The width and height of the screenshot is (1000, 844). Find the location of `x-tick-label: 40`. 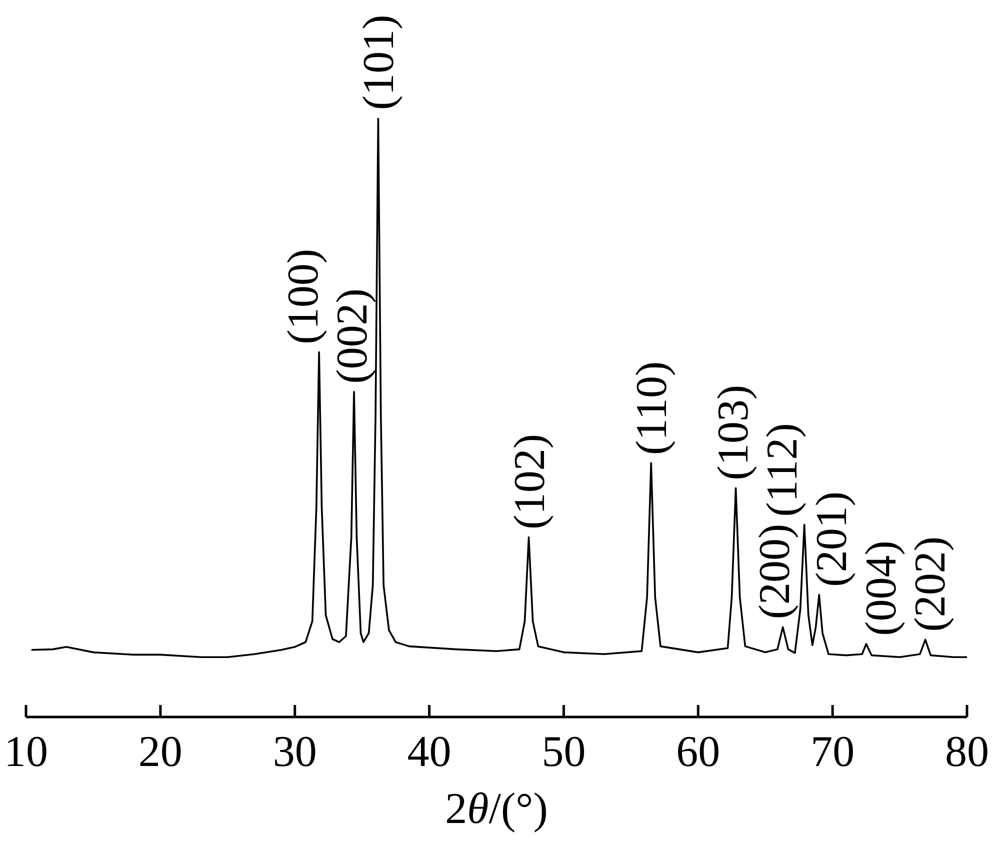

x-tick-label: 40 is located at coordinates (429, 751).